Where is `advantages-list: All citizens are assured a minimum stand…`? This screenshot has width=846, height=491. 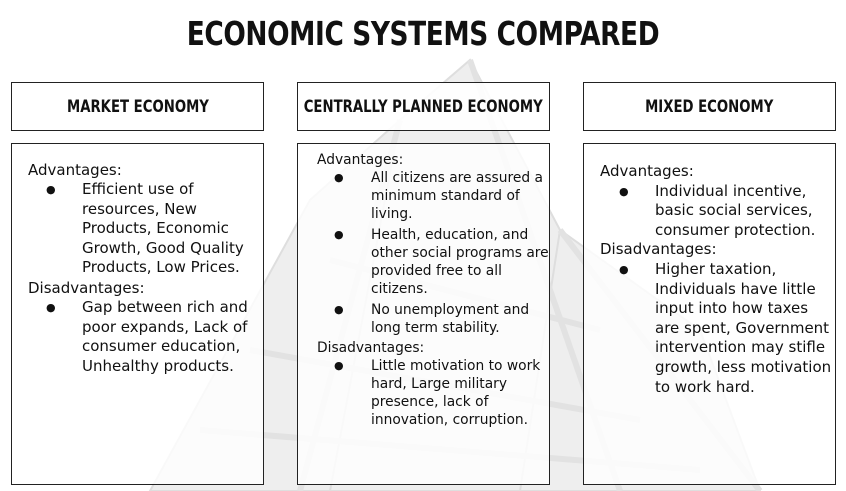 advantages-list: All citizens are assured a minimum stand… is located at coordinates (433, 253).